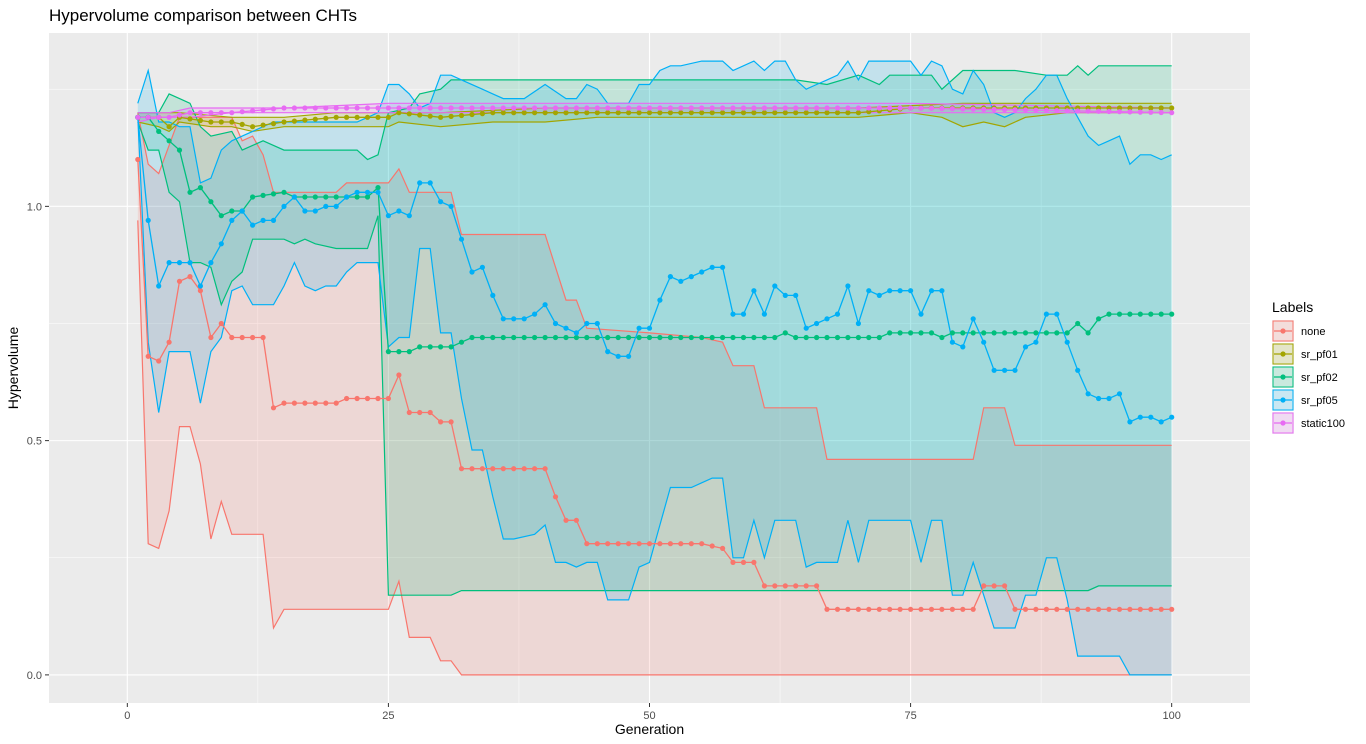 The height and width of the screenshot is (744, 1366). What do you see at coordinates (652, 712) in the screenshot?
I see `x-axis-ticks: 0 25 50 75 100` at bounding box center [652, 712].